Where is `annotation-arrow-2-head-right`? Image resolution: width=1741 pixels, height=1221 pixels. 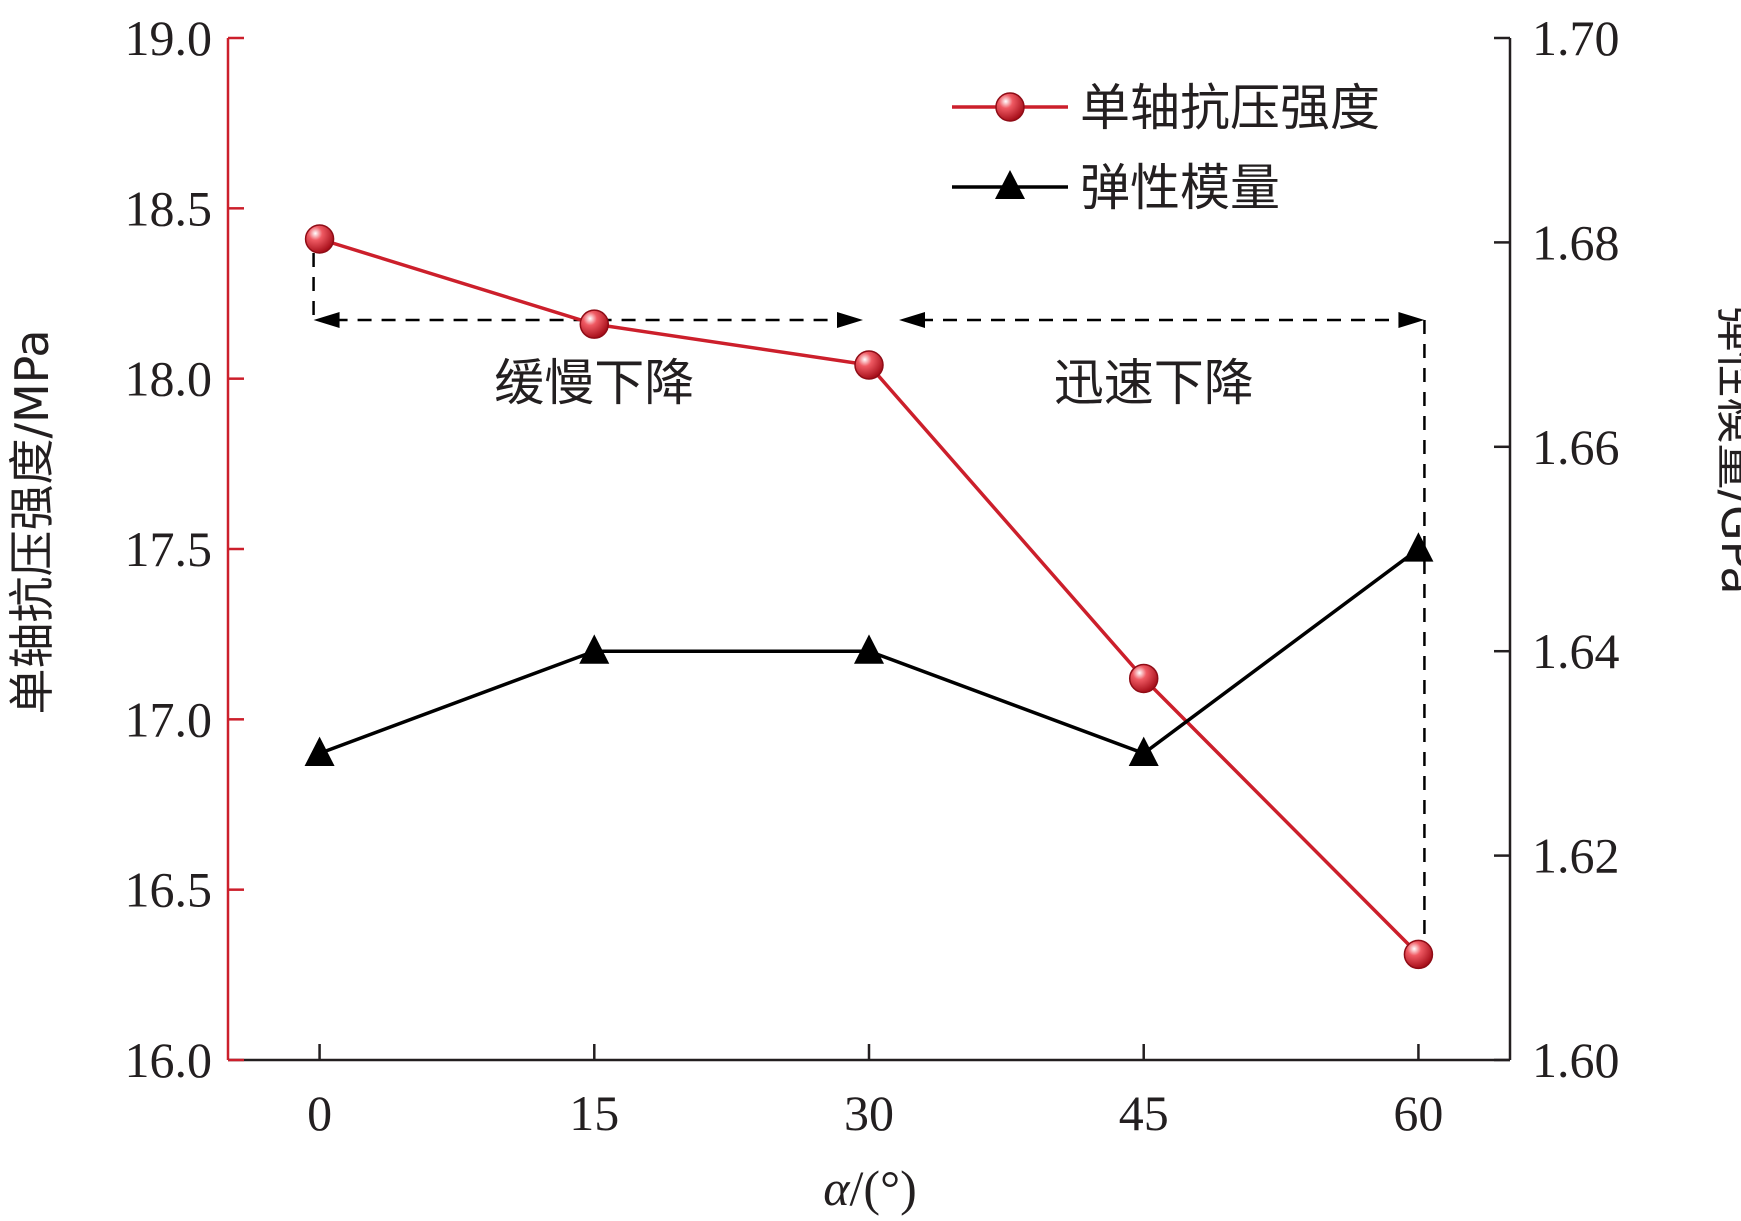 annotation-arrow-2-head-right is located at coordinates (1411, 320).